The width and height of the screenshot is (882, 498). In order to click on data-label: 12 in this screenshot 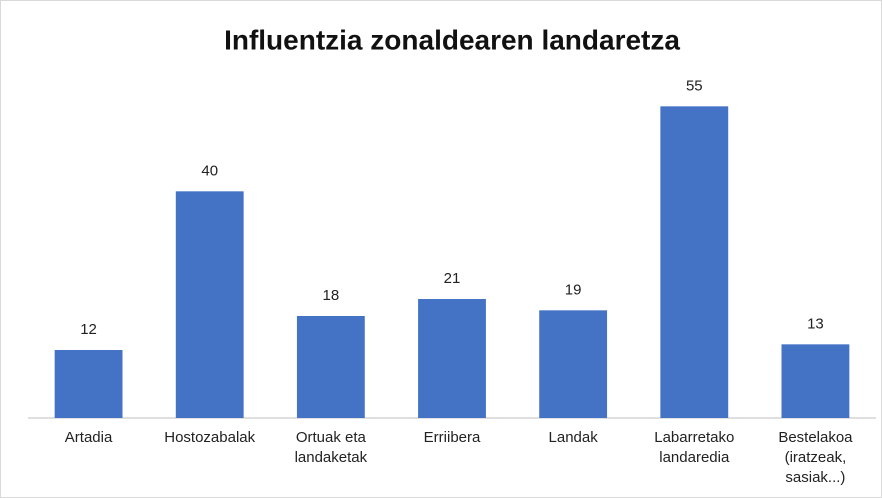, I will do `click(88, 329)`.